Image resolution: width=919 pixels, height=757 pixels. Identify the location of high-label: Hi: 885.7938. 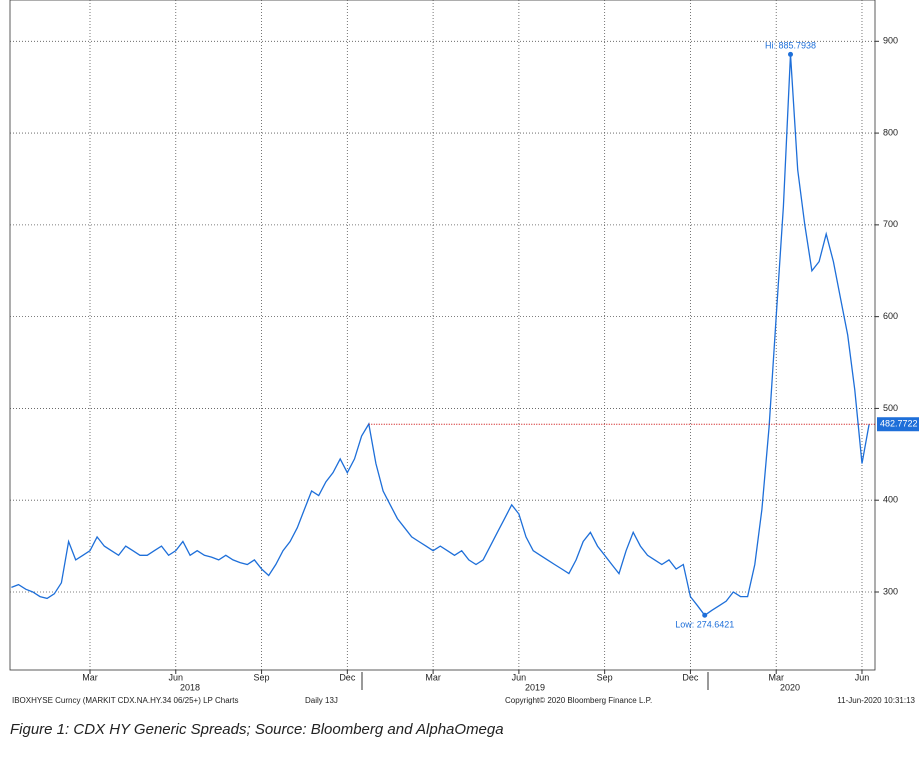
(790, 46).